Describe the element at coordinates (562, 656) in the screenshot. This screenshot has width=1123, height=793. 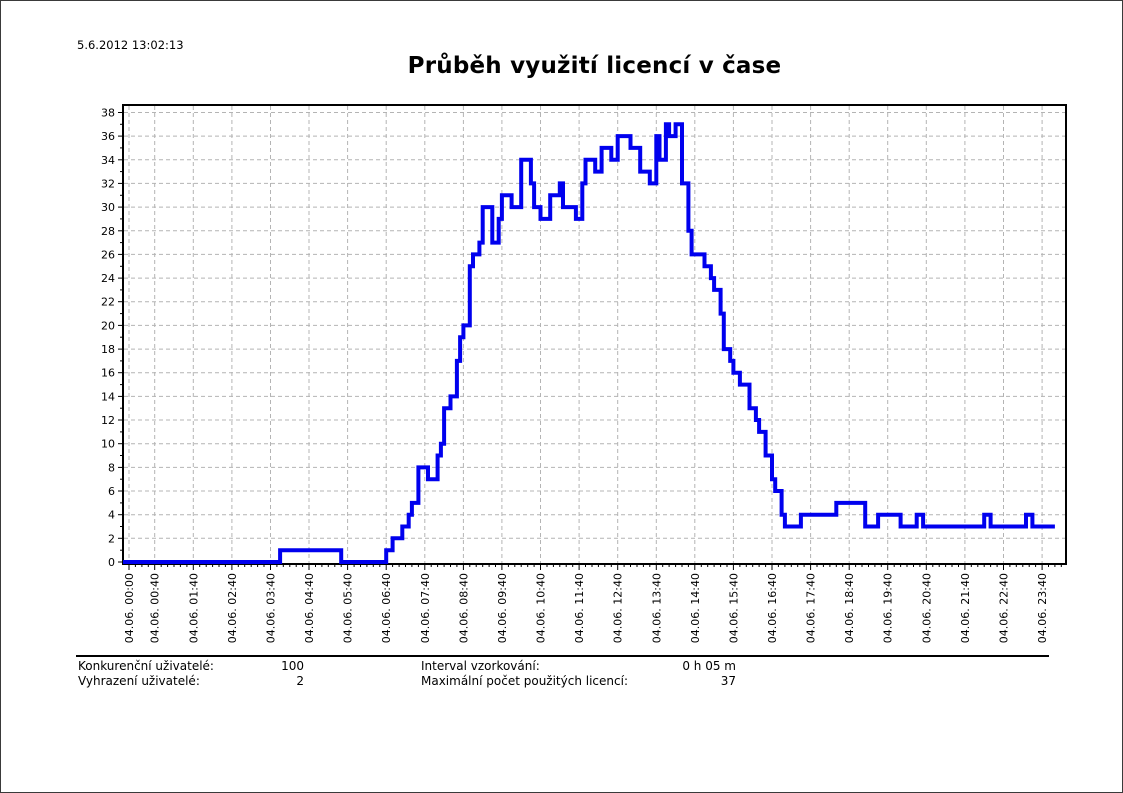
I see `footer-separator` at that location.